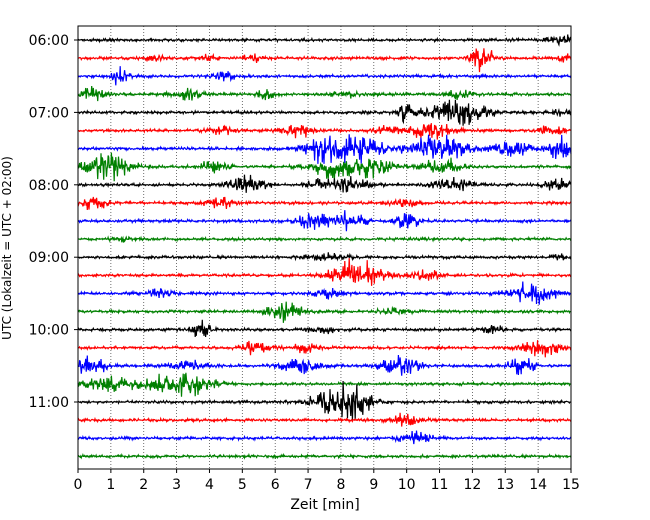 The height and width of the screenshot is (520, 650). Describe the element at coordinates (49, 41) in the screenshot. I see `y-tick-label: 06:00` at that location.